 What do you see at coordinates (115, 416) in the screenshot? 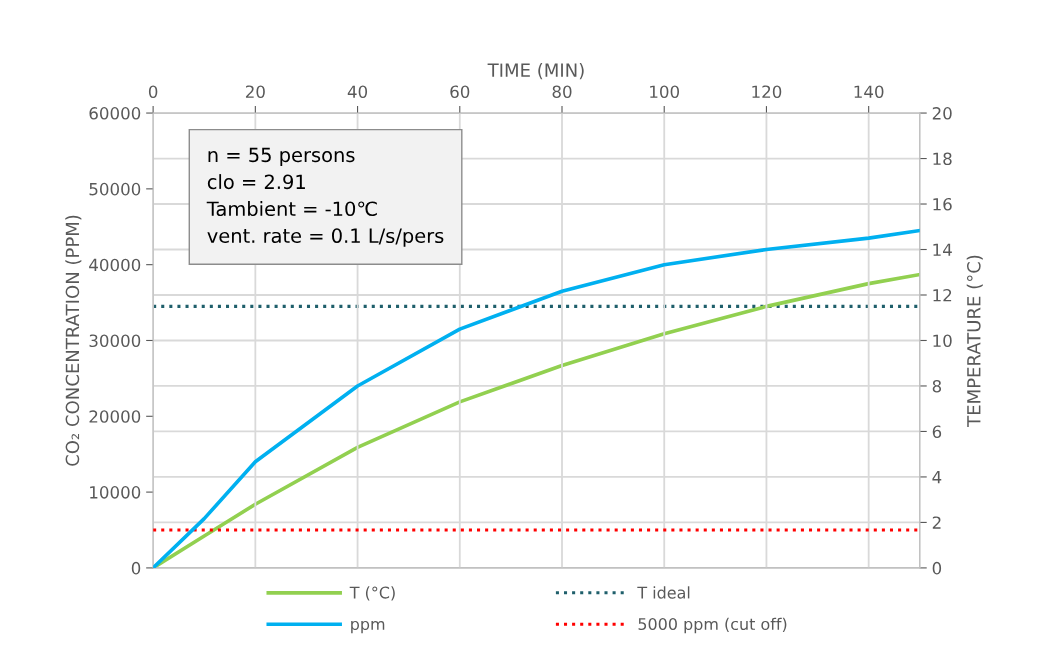
I see `y-tick-label: 20000` at bounding box center [115, 416].